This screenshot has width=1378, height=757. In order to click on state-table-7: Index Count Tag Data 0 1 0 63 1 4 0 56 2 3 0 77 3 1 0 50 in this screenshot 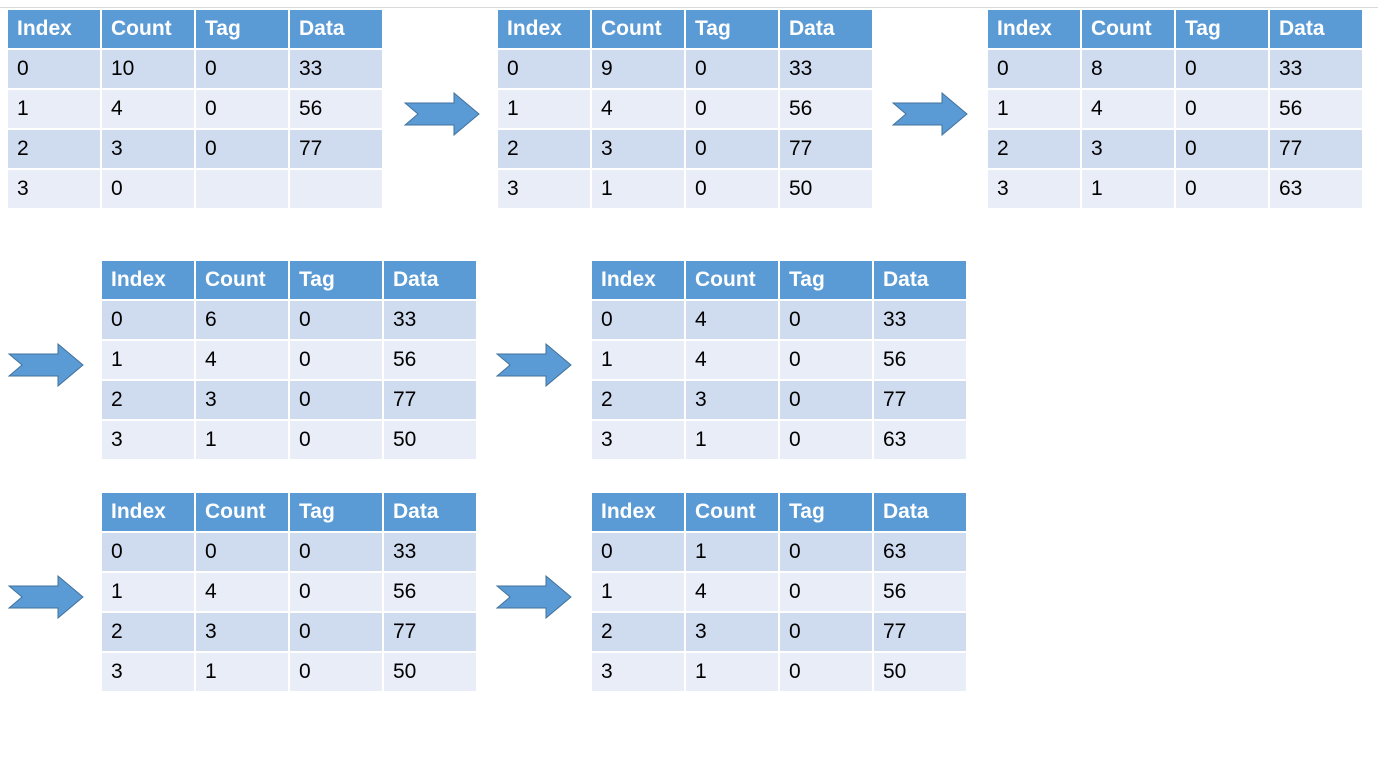, I will do `click(779, 592)`.